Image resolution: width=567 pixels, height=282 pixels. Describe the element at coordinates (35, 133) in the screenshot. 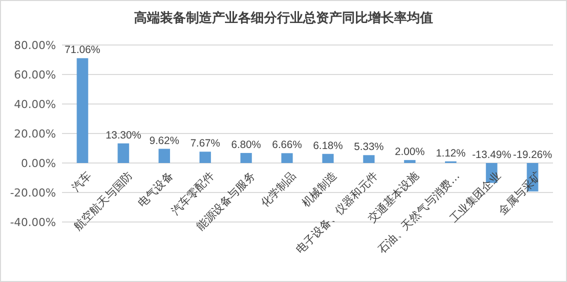

I see `y-tick-label: 20.00%` at that location.